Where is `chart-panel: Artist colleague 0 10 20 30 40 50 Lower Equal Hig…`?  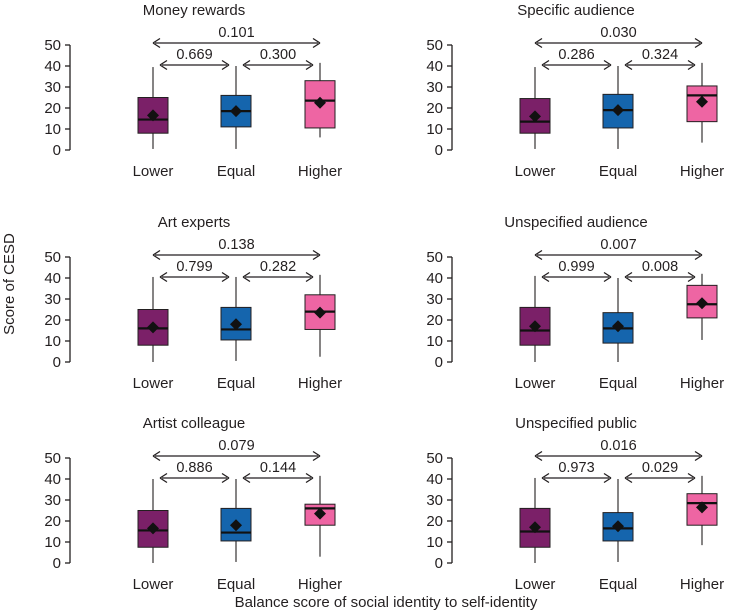 chart-panel: Artist colleague 0 10 20 30 40 50 Lower Equal Hig… is located at coordinates (193, 504).